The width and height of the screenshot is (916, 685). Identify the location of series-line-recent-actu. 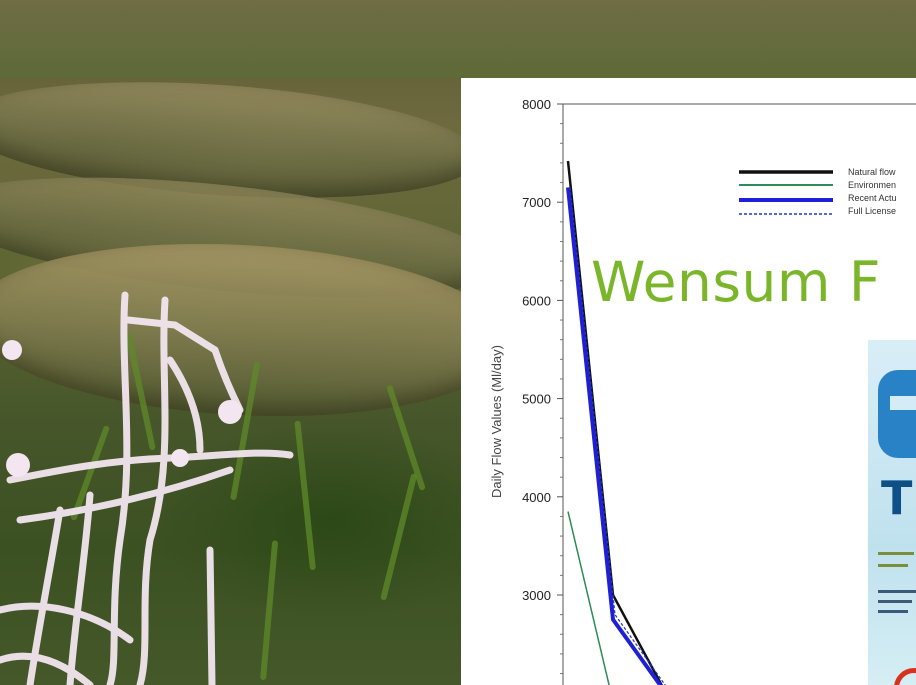
(614, 436).